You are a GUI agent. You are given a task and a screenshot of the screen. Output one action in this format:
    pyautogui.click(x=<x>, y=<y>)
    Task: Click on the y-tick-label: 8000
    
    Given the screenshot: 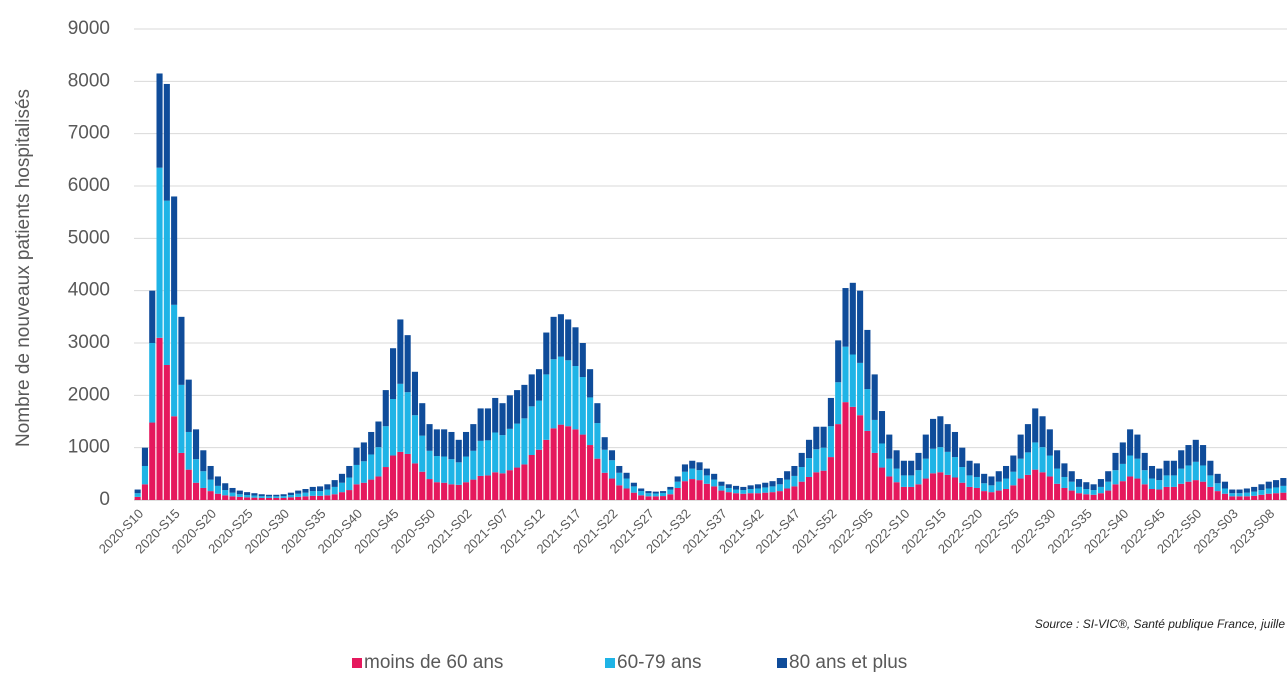 What is the action you would take?
    pyautogui.click(x=89, y=80)
    